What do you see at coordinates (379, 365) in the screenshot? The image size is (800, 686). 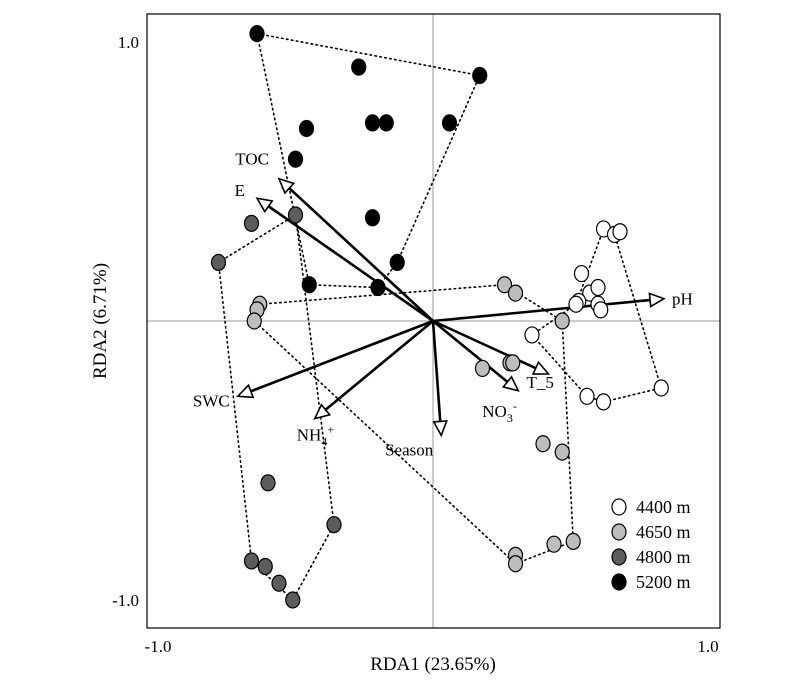 I see `vector-shaft-nh4` at bounding box center [379, 365].